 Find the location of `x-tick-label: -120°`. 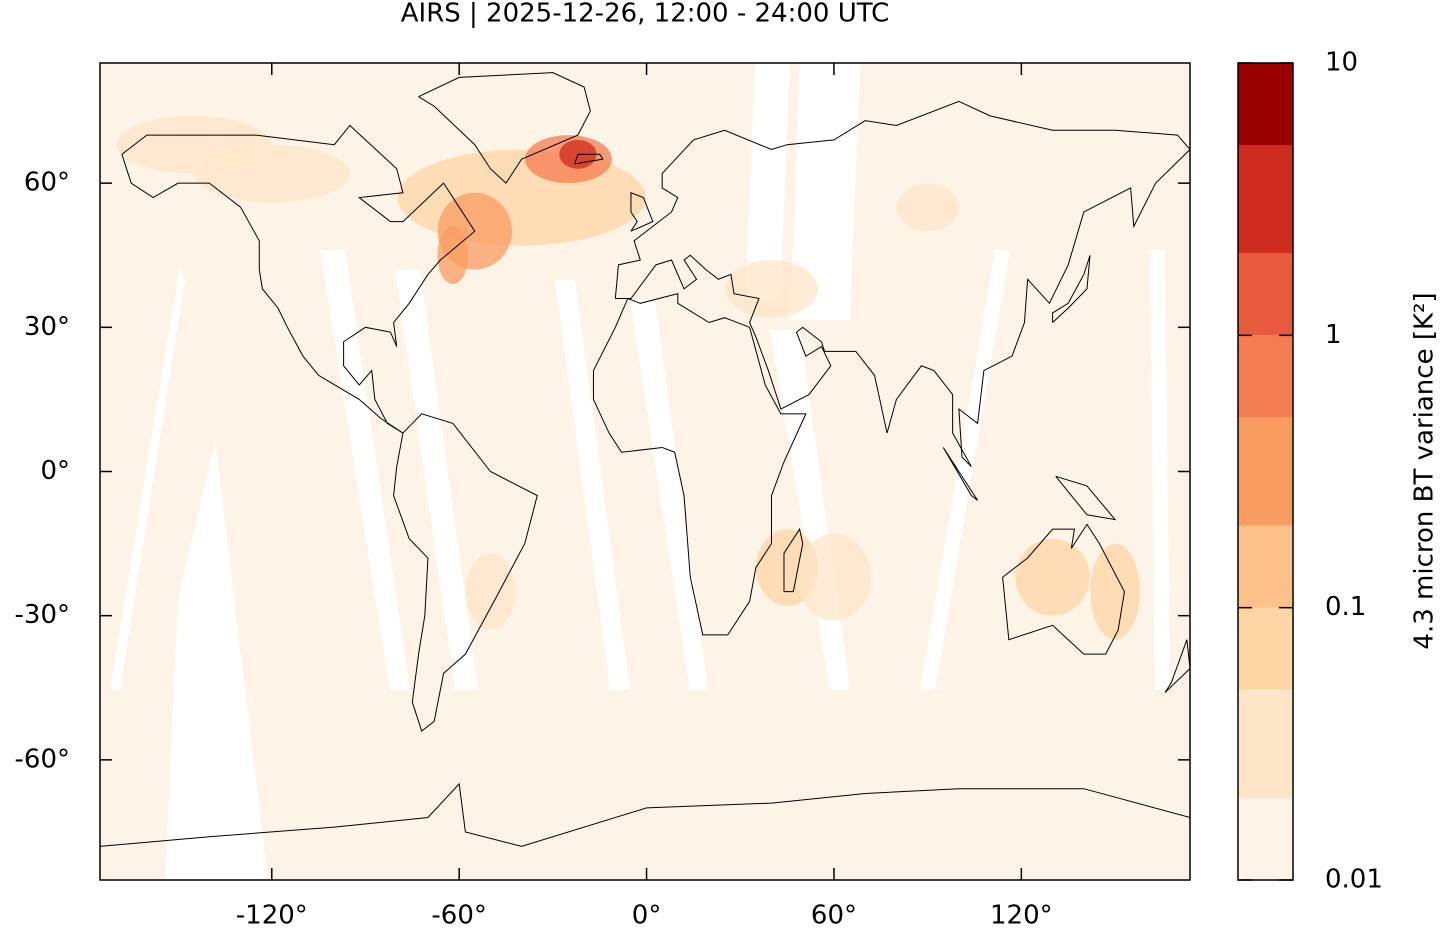

x-tick-label: -120° is located at coordinates (272, 915).